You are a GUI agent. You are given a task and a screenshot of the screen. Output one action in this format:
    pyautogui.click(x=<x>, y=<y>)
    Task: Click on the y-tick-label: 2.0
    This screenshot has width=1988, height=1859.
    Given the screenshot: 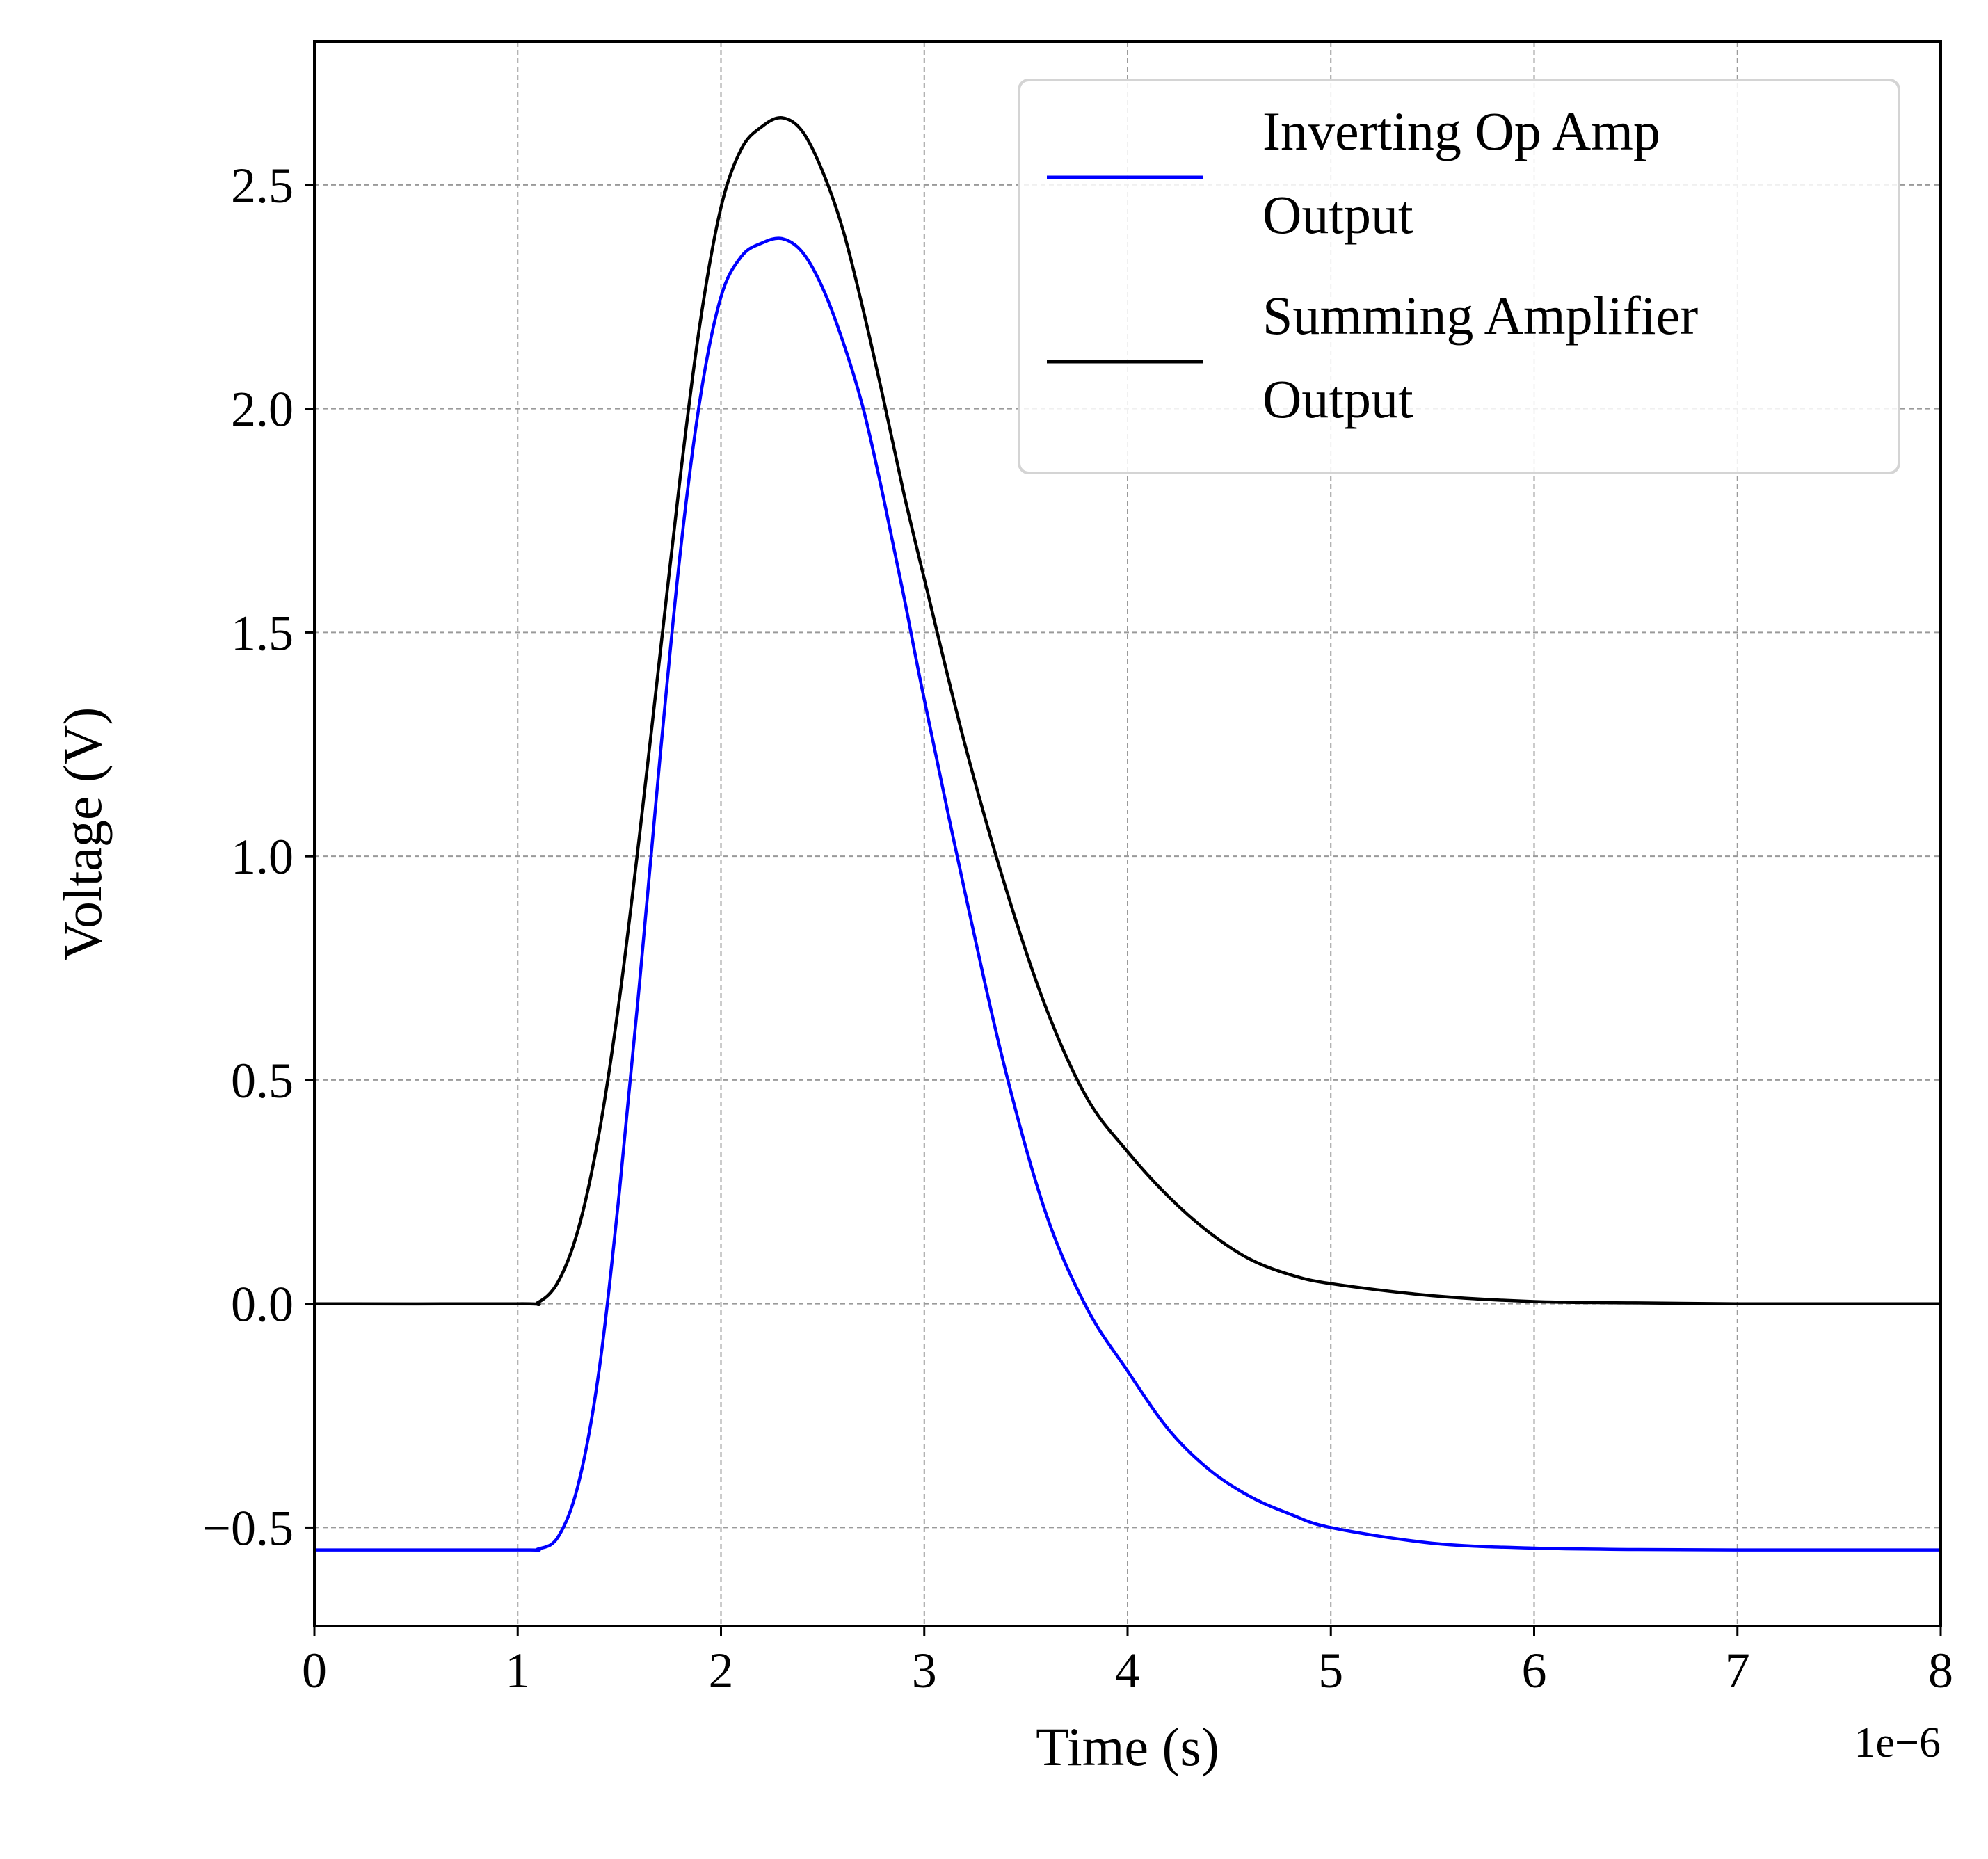 What is the action you would take?
    pyautogui.click(x=262, y=409)
    